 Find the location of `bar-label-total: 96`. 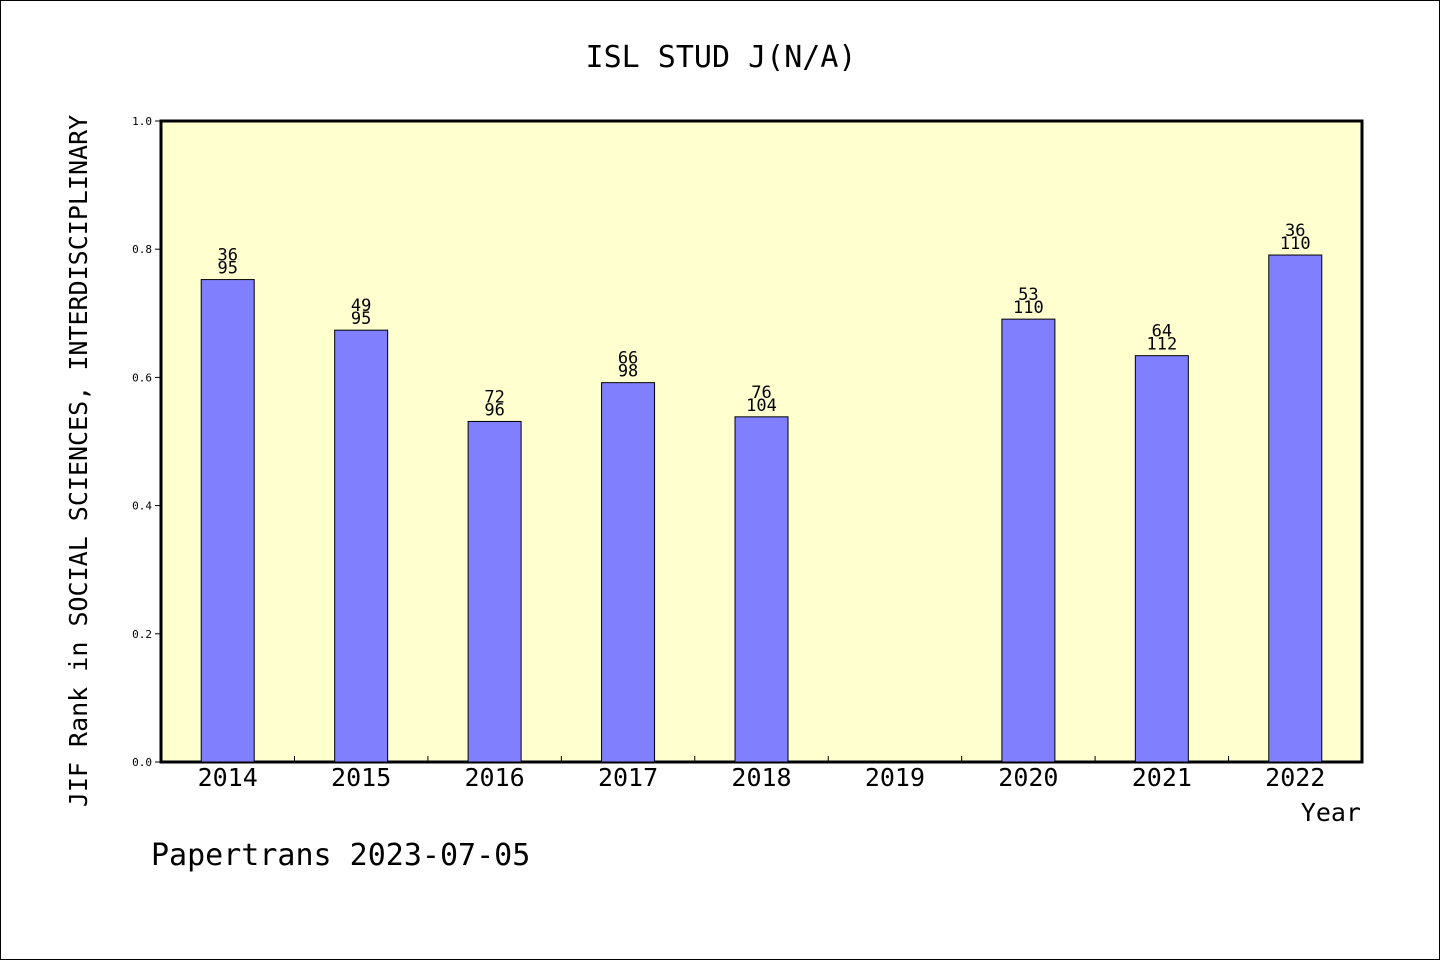

bar-label-total: 96 is located at coordinates (494, 410).